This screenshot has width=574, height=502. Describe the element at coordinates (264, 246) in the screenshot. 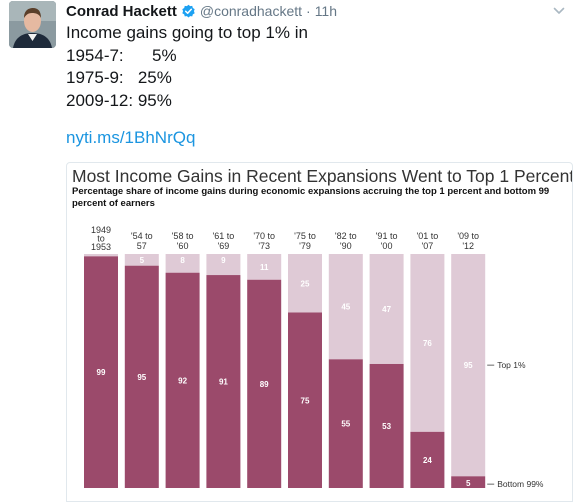

I see `x-tick-label: '73` at that location.